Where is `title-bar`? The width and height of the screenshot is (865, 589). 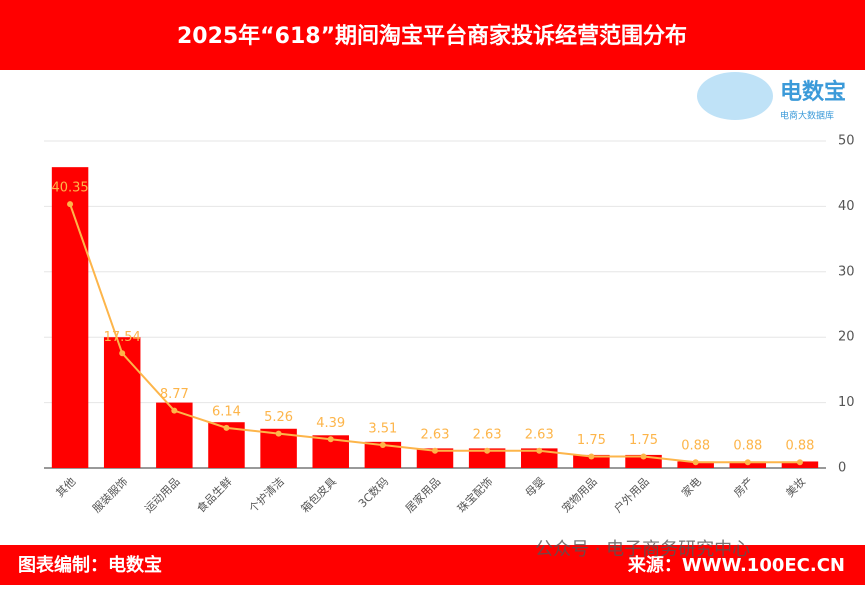 title-bar is located at coordinates (432, 35).